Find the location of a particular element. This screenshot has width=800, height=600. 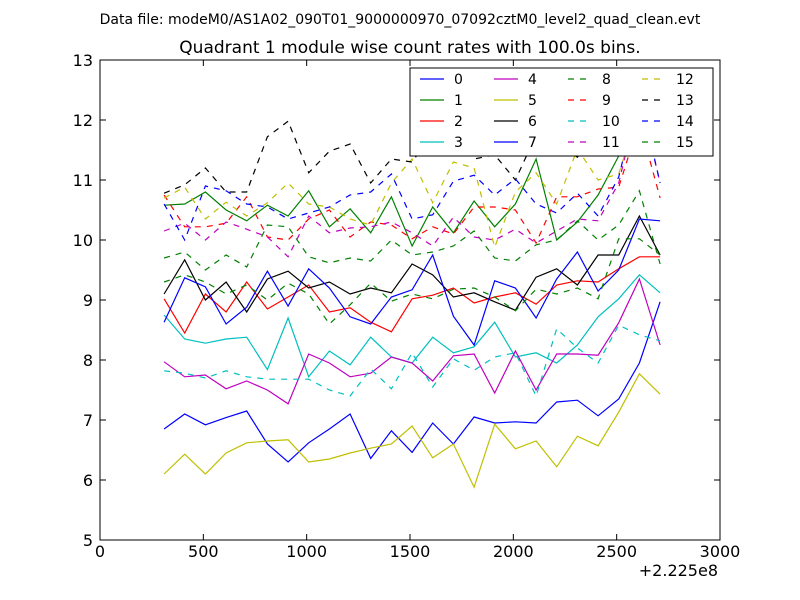

x-tick-label: 2000 is located at coordinates (513, 551).